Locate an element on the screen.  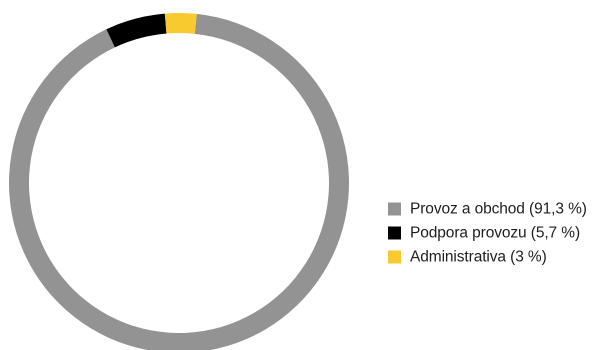
legend-item-provoz-a-obchod: Provoz a obchod (91,3 %) is located at coordinates (487, 209).